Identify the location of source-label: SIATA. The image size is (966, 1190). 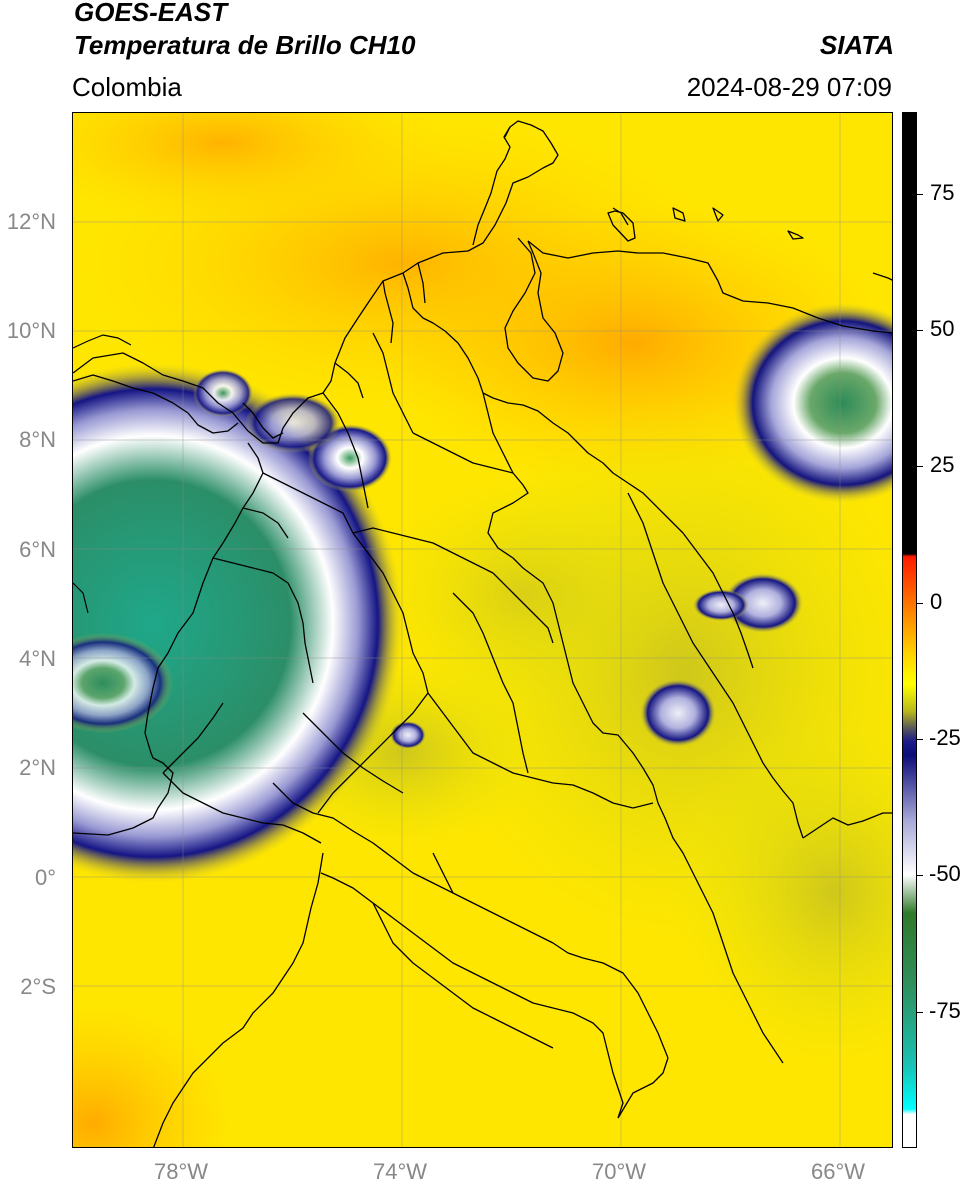
(856, 45).